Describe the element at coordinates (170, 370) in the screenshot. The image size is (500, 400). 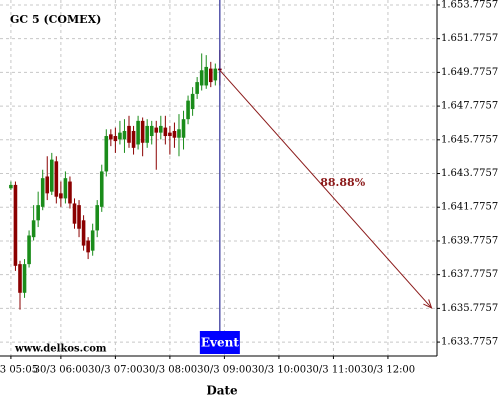
I see `x-tick-label: 30/3 08:00` at that location.